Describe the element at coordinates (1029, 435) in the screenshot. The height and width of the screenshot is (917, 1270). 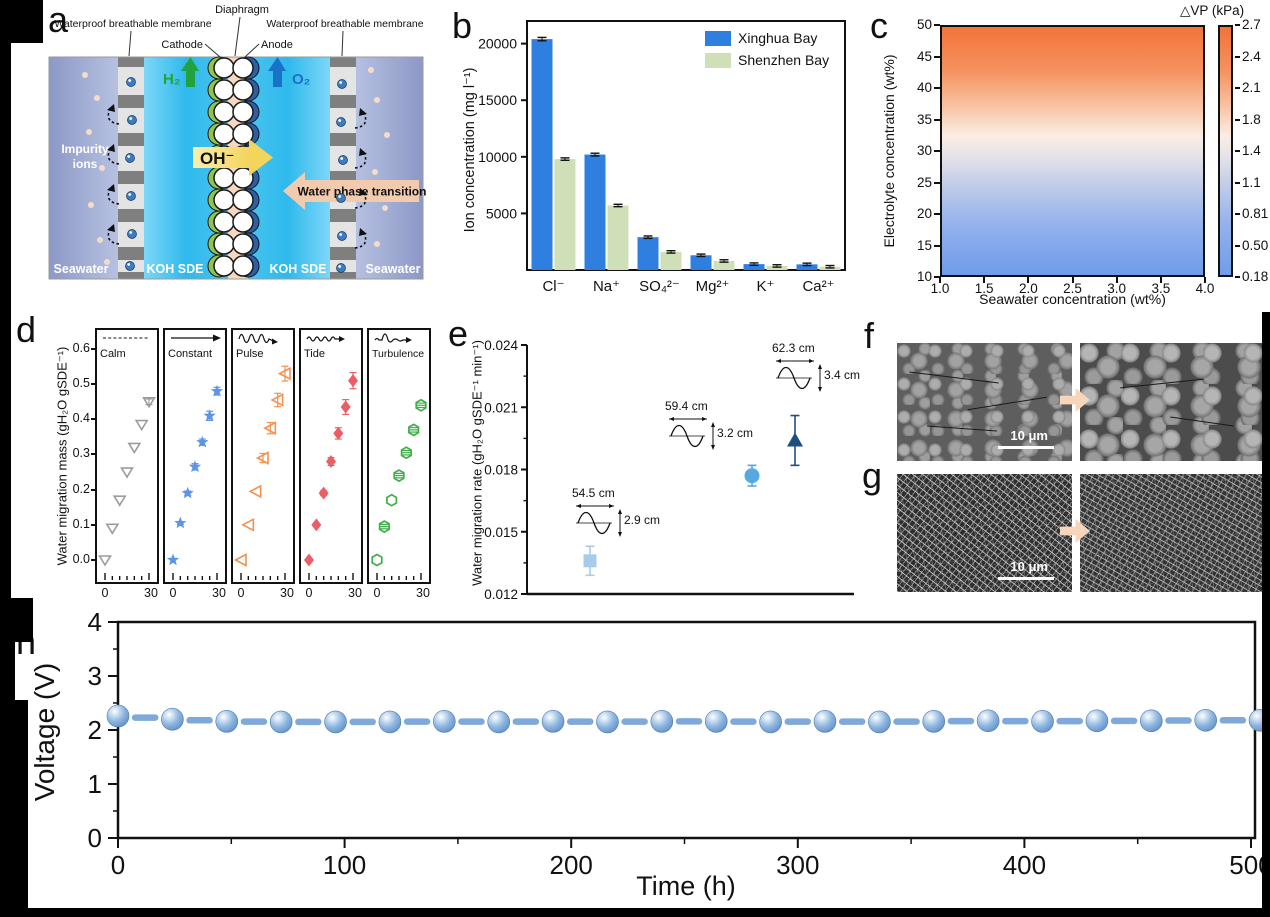
I see `f-scale-bar-label: 10 μm` at that location.